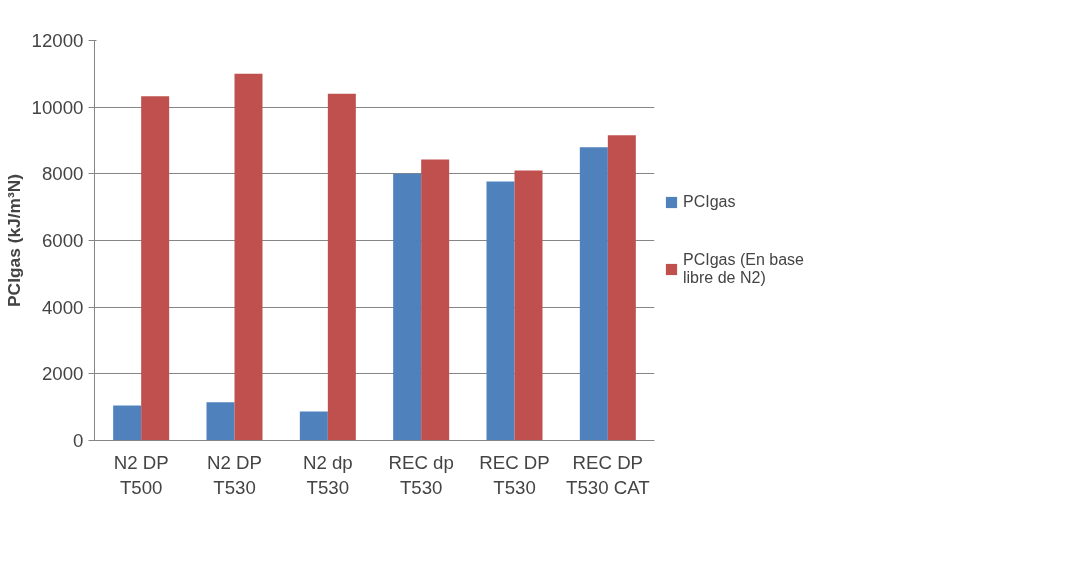  I want to click on y-tick-label: 12000, so click(57, 40).